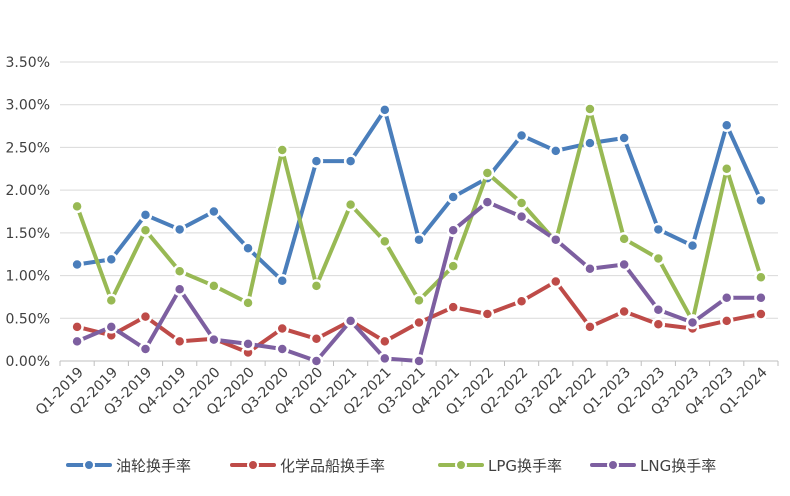  I want to click on legend-entry: 油轮换手率, so click(128, 466).